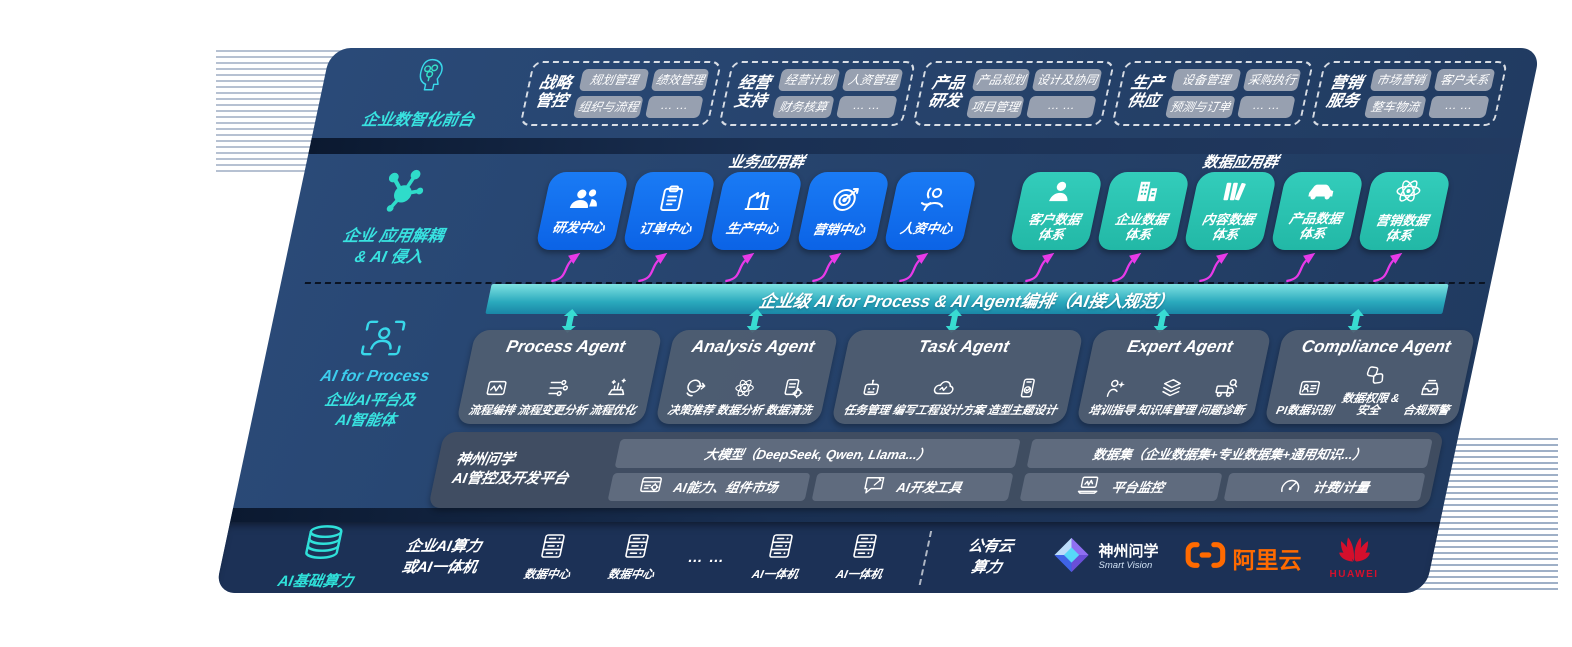 This screenshot has width=1572, height=647. What do you see at coordinates (1395, 106) in the screenshot?
I see `tag: 整车物流` at bounding box center [1395, 106].